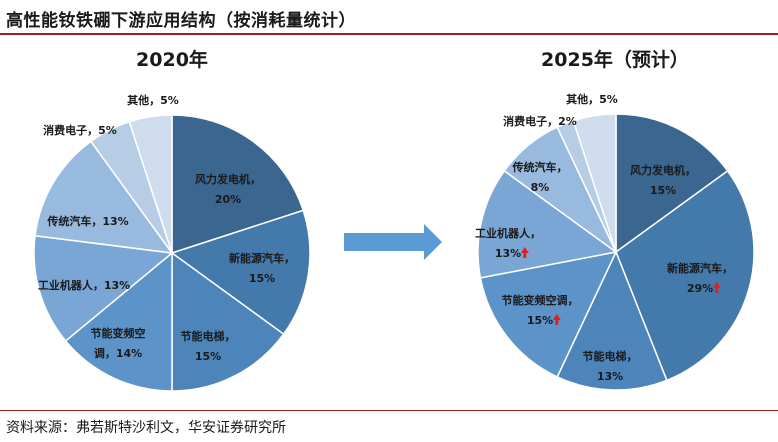  I want to click on slice-label-2020-3: 节能变频空, so click(118, 333).